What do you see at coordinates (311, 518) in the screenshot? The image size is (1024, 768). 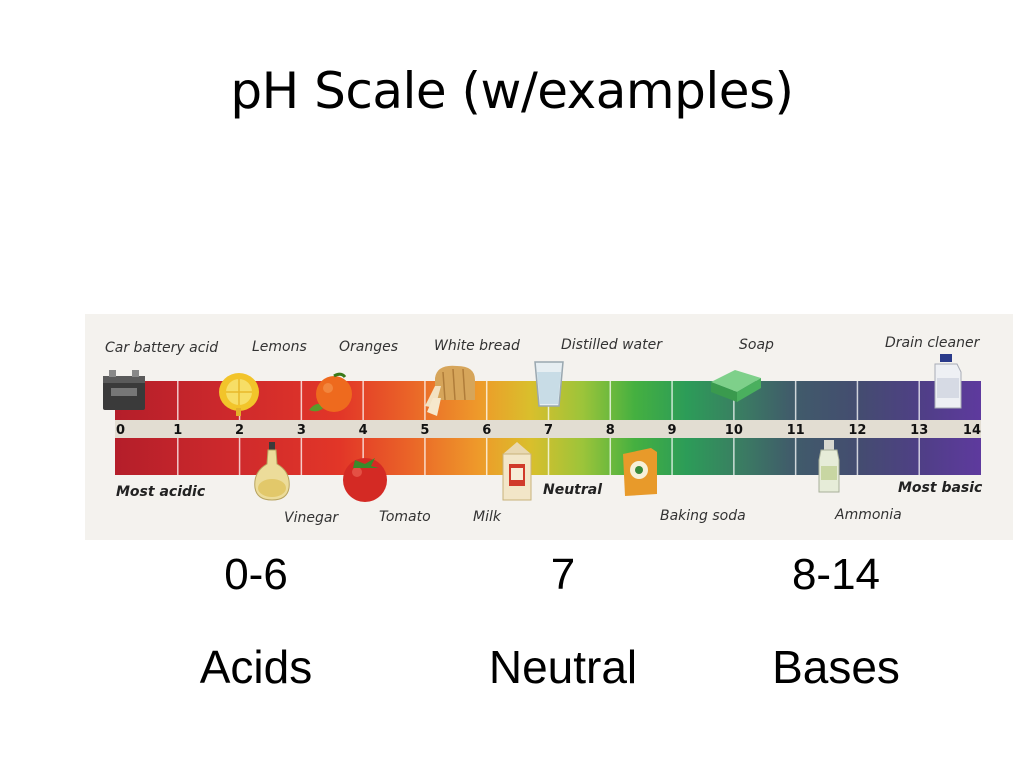 I see `label-vinegar: Vinegar` at bounding box center [311, 518].